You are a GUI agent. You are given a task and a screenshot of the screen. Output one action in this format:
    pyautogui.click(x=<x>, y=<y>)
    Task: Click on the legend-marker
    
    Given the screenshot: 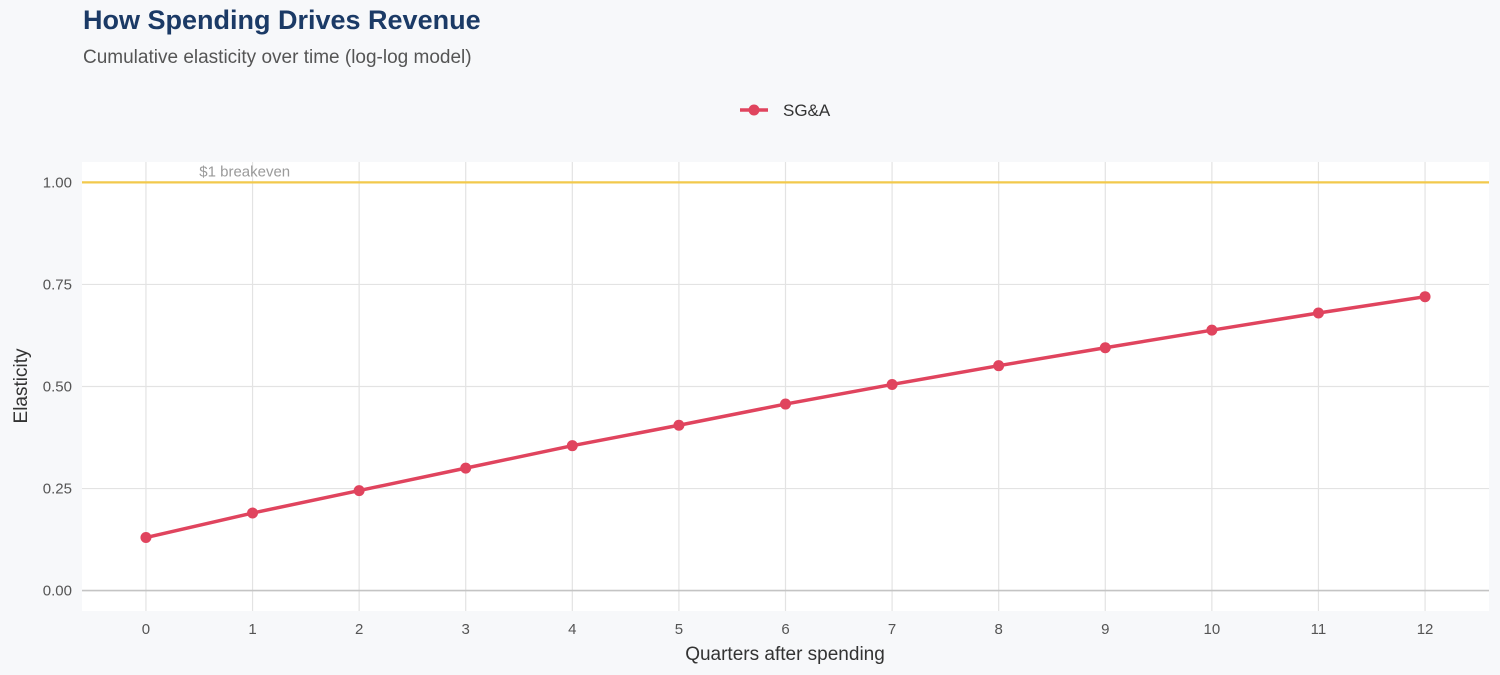 What is the action you would take?
    pyautogui.click(x=754, y=110)
    